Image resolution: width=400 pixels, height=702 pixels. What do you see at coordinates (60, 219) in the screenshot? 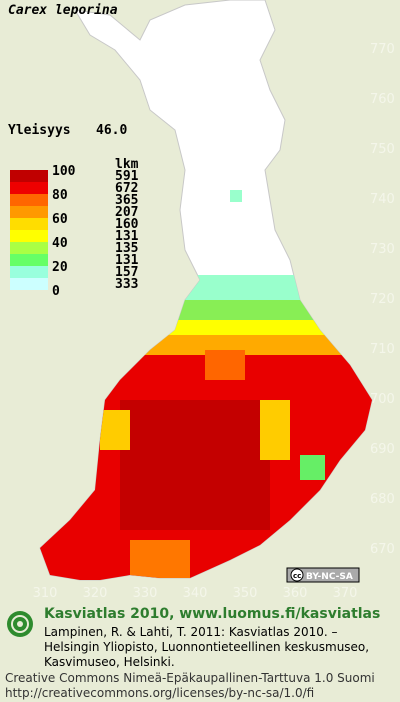
I see `legend-scale: 60` at bounding box center [60, 219].